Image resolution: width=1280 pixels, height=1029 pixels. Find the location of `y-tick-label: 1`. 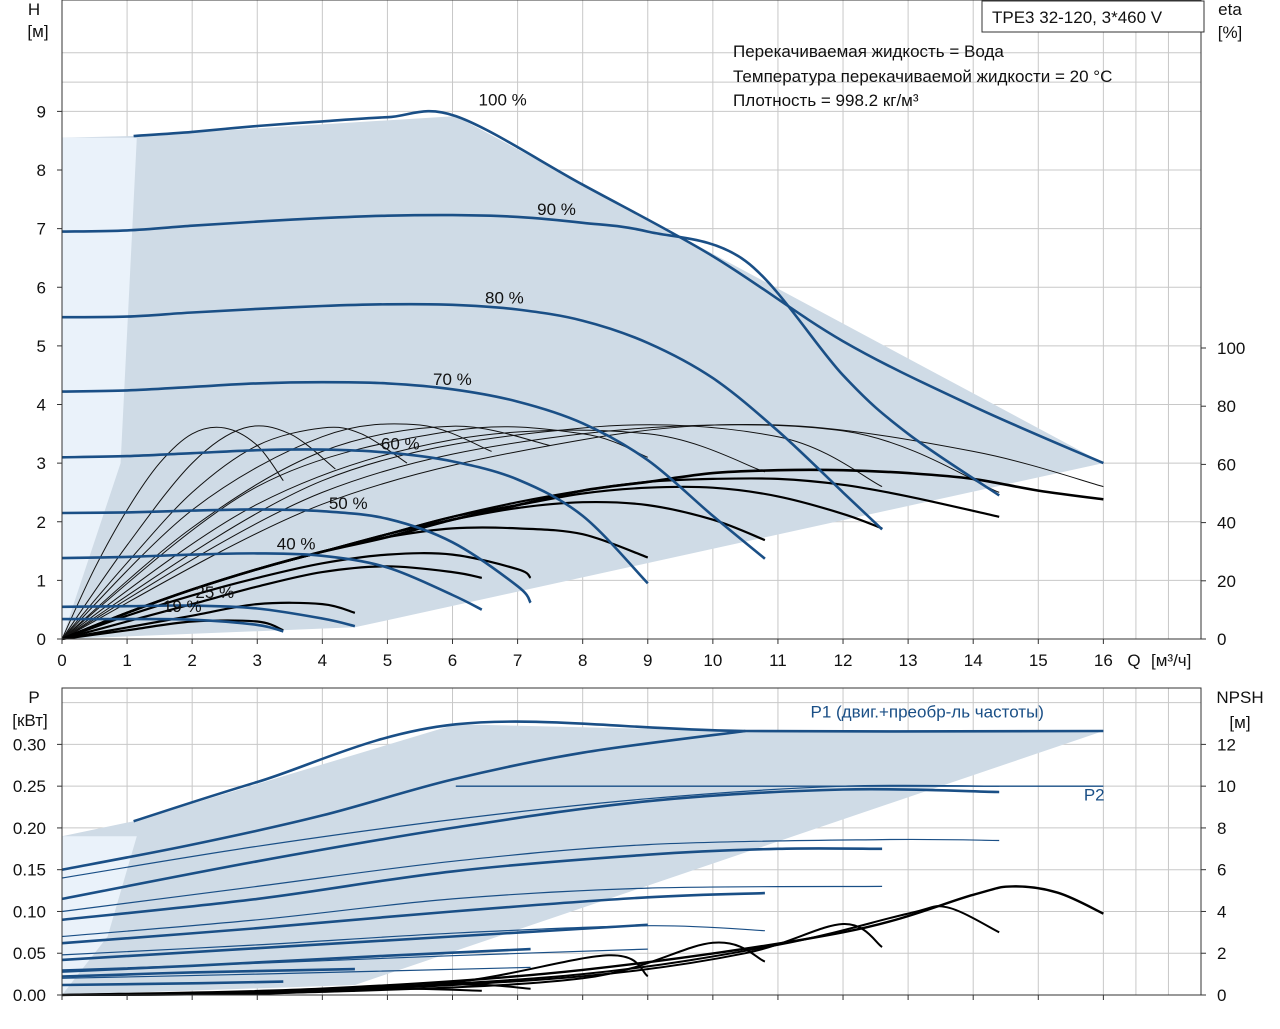

y-tick-label: 1 is located at coordinates (41, 580).